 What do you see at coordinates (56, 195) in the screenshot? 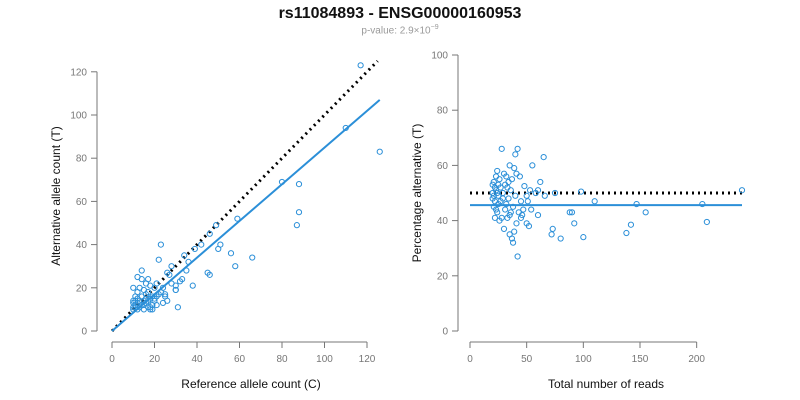
I see `y-axis-title: Alternative allele count (T)` at bounding box center [56, 195].